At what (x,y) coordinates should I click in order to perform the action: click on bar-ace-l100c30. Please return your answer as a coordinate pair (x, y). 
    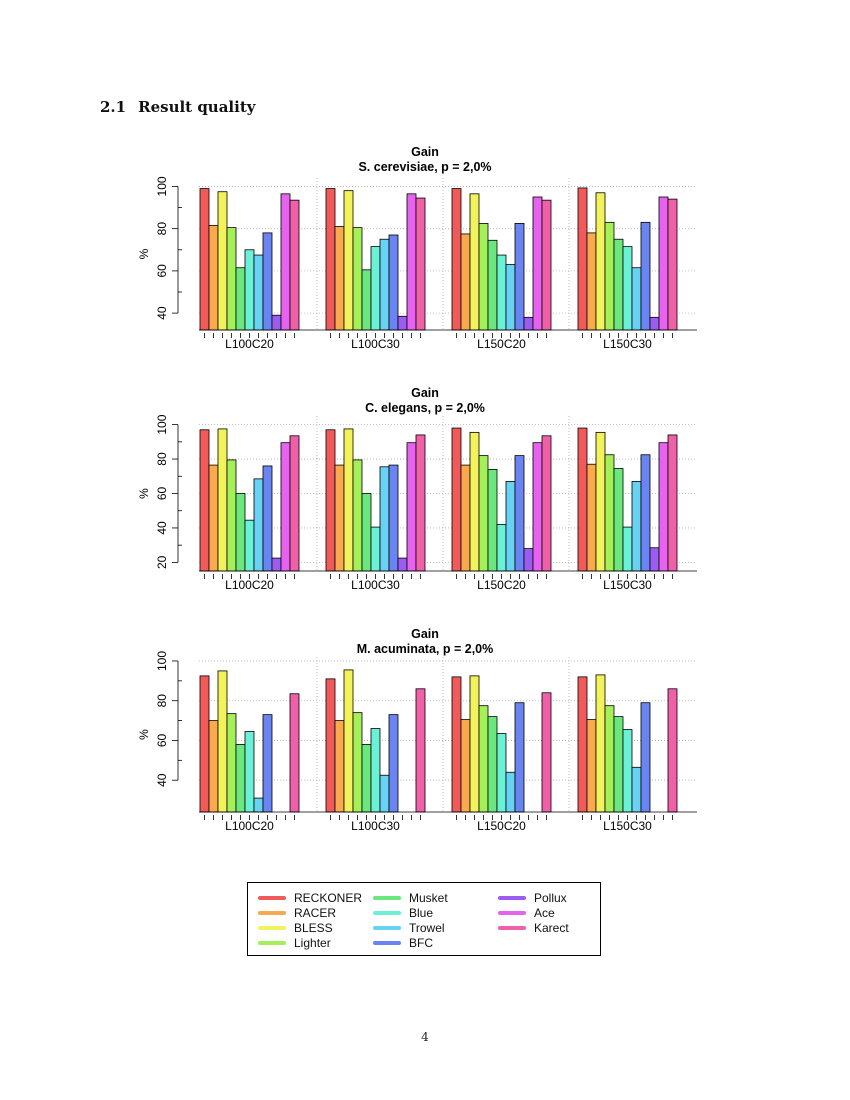
    Looking at the image, I should click on (411, 507).